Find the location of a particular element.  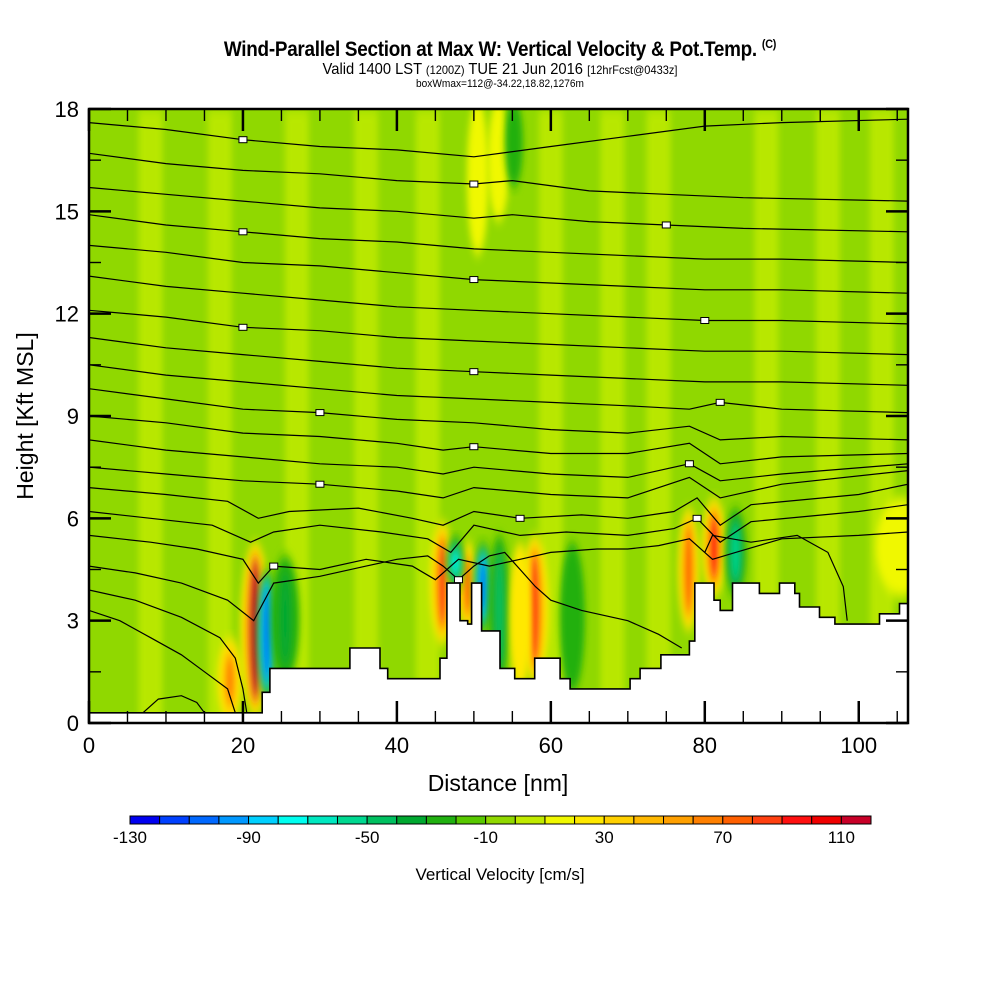

colorbar-tick-labels: -130 -90 -50 -10 30 70 110 is located at coordinates (484, 837).